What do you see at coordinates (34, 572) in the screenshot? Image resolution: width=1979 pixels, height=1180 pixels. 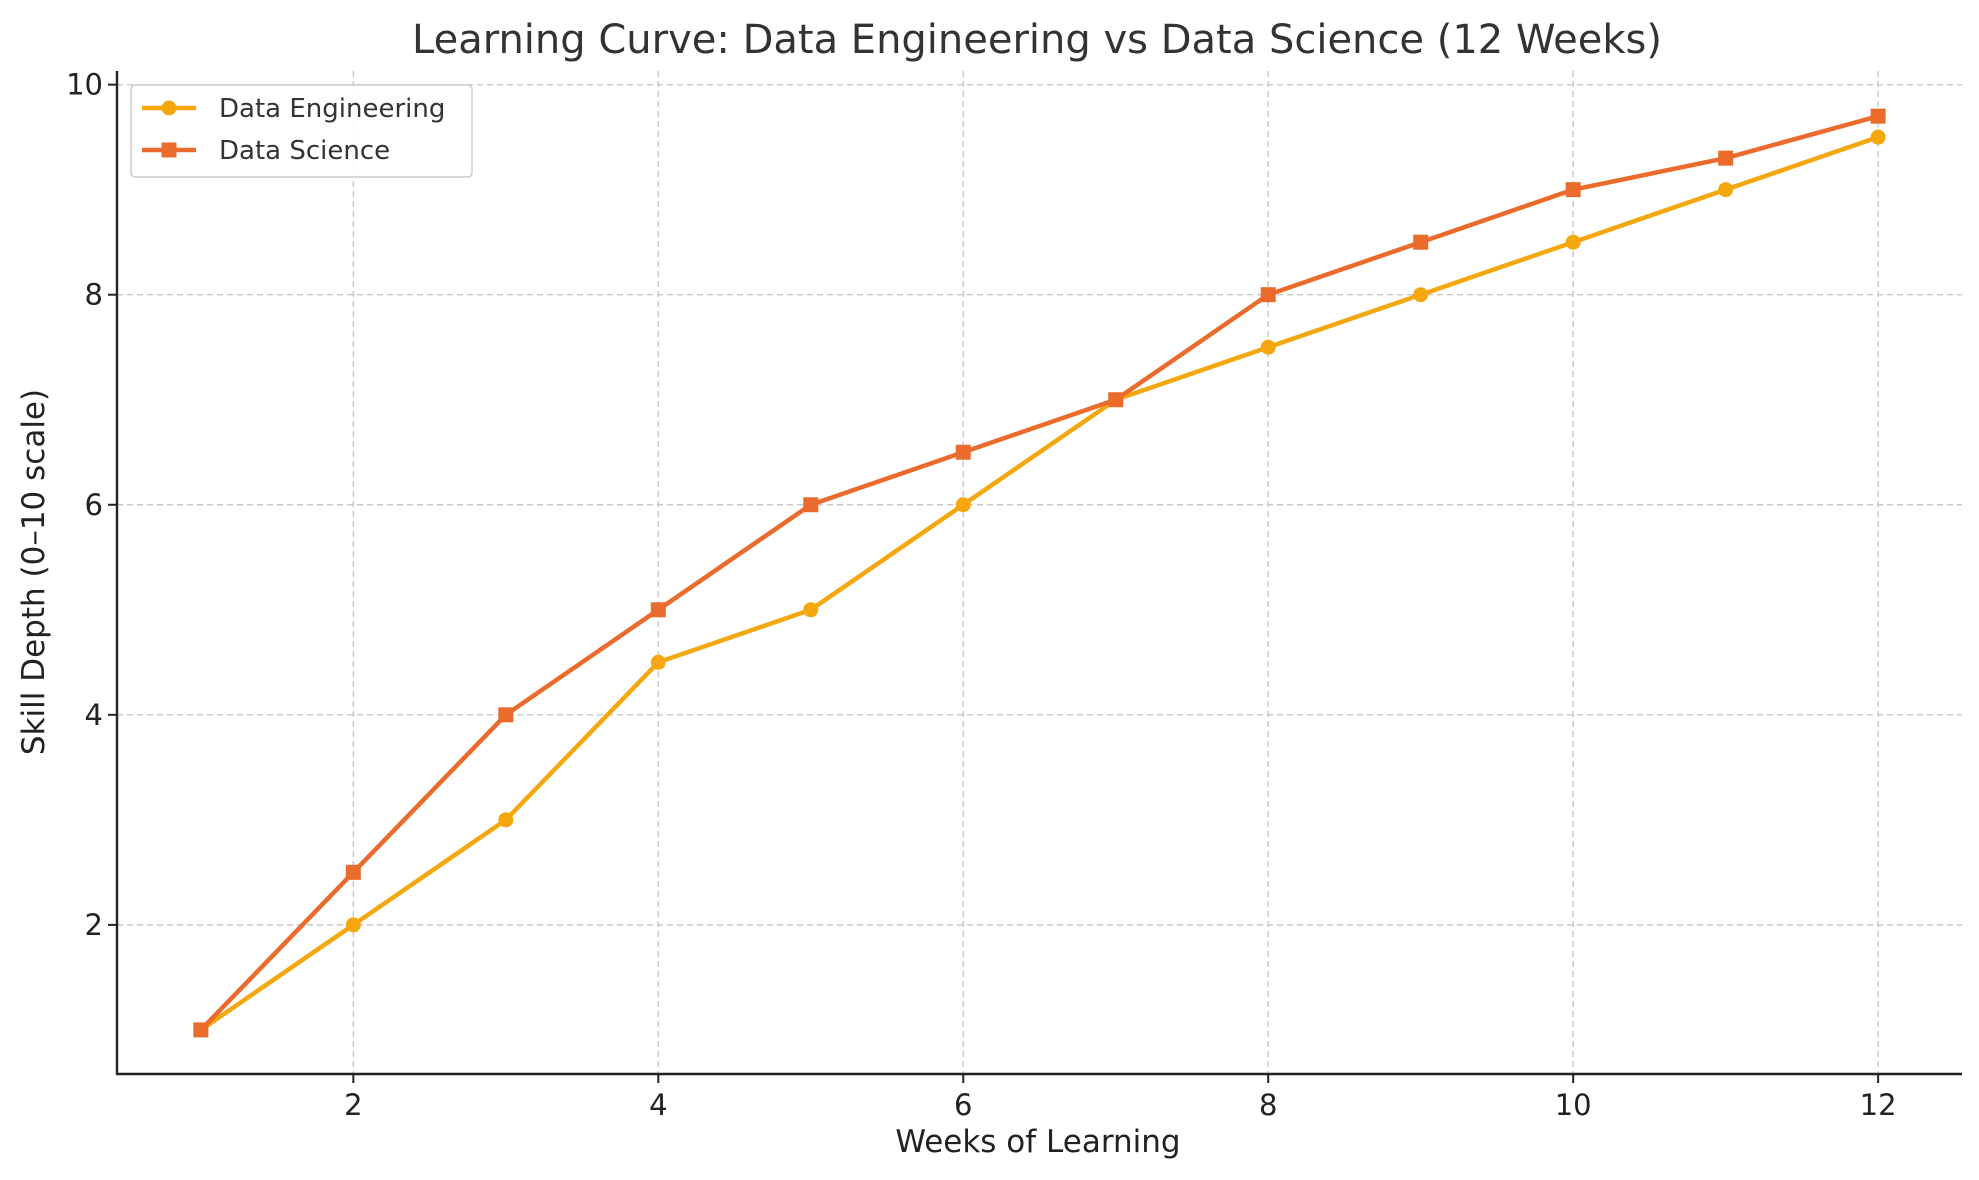 I see `y-axis-label: Skill Depth (0–10 scale)` at bounding box center [34, 572].